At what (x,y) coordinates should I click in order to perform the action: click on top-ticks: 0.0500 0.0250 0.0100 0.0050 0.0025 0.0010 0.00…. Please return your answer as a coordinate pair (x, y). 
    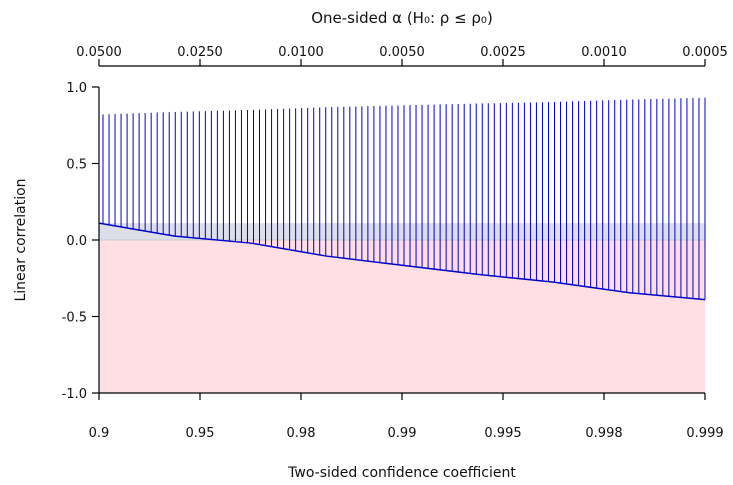
    Looking at the image, I should click on (402, 55).